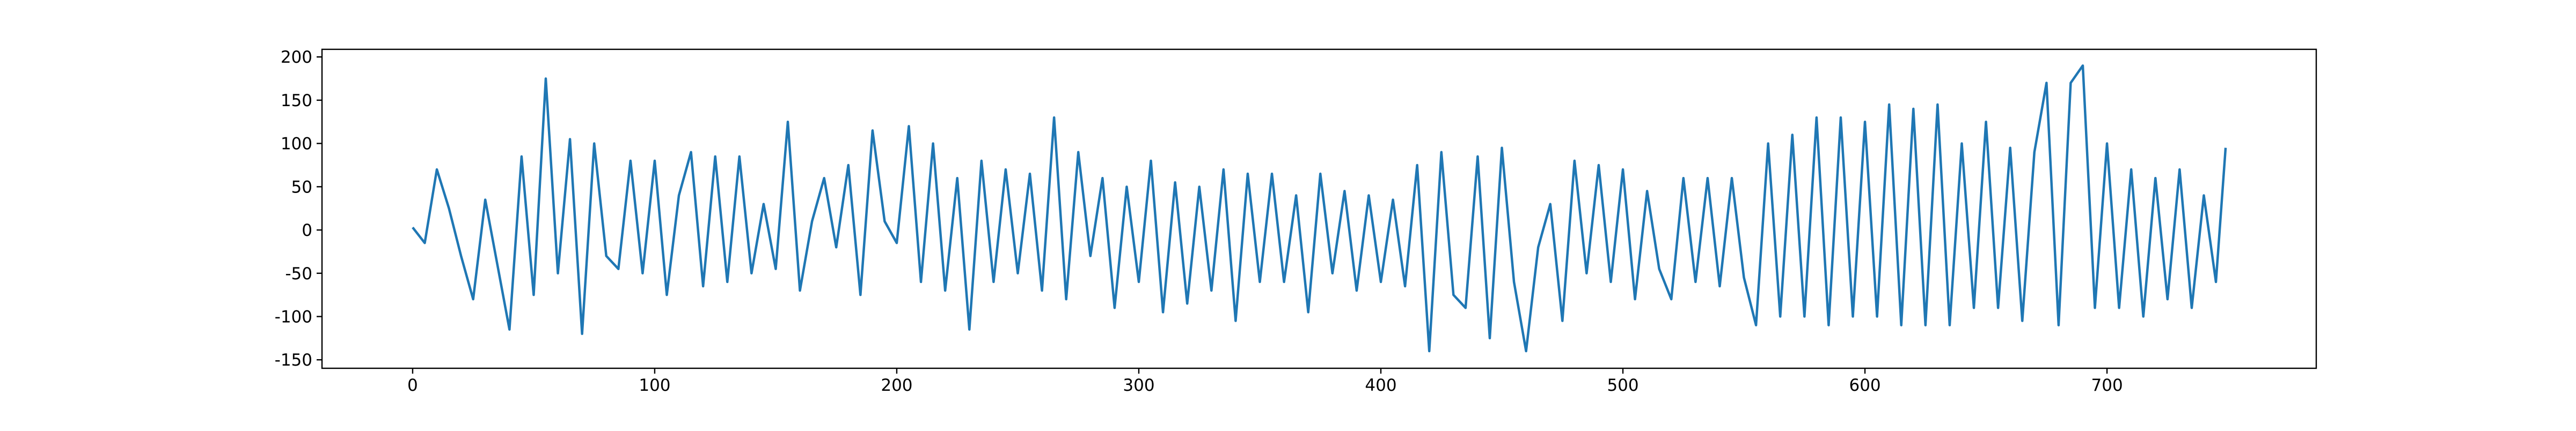 Image resolution: width=2576 pixels, height=431 pixels. Describe the element at coordinates (298, 274) in the screenshot. I see `y-tick-label: -50` at that location.